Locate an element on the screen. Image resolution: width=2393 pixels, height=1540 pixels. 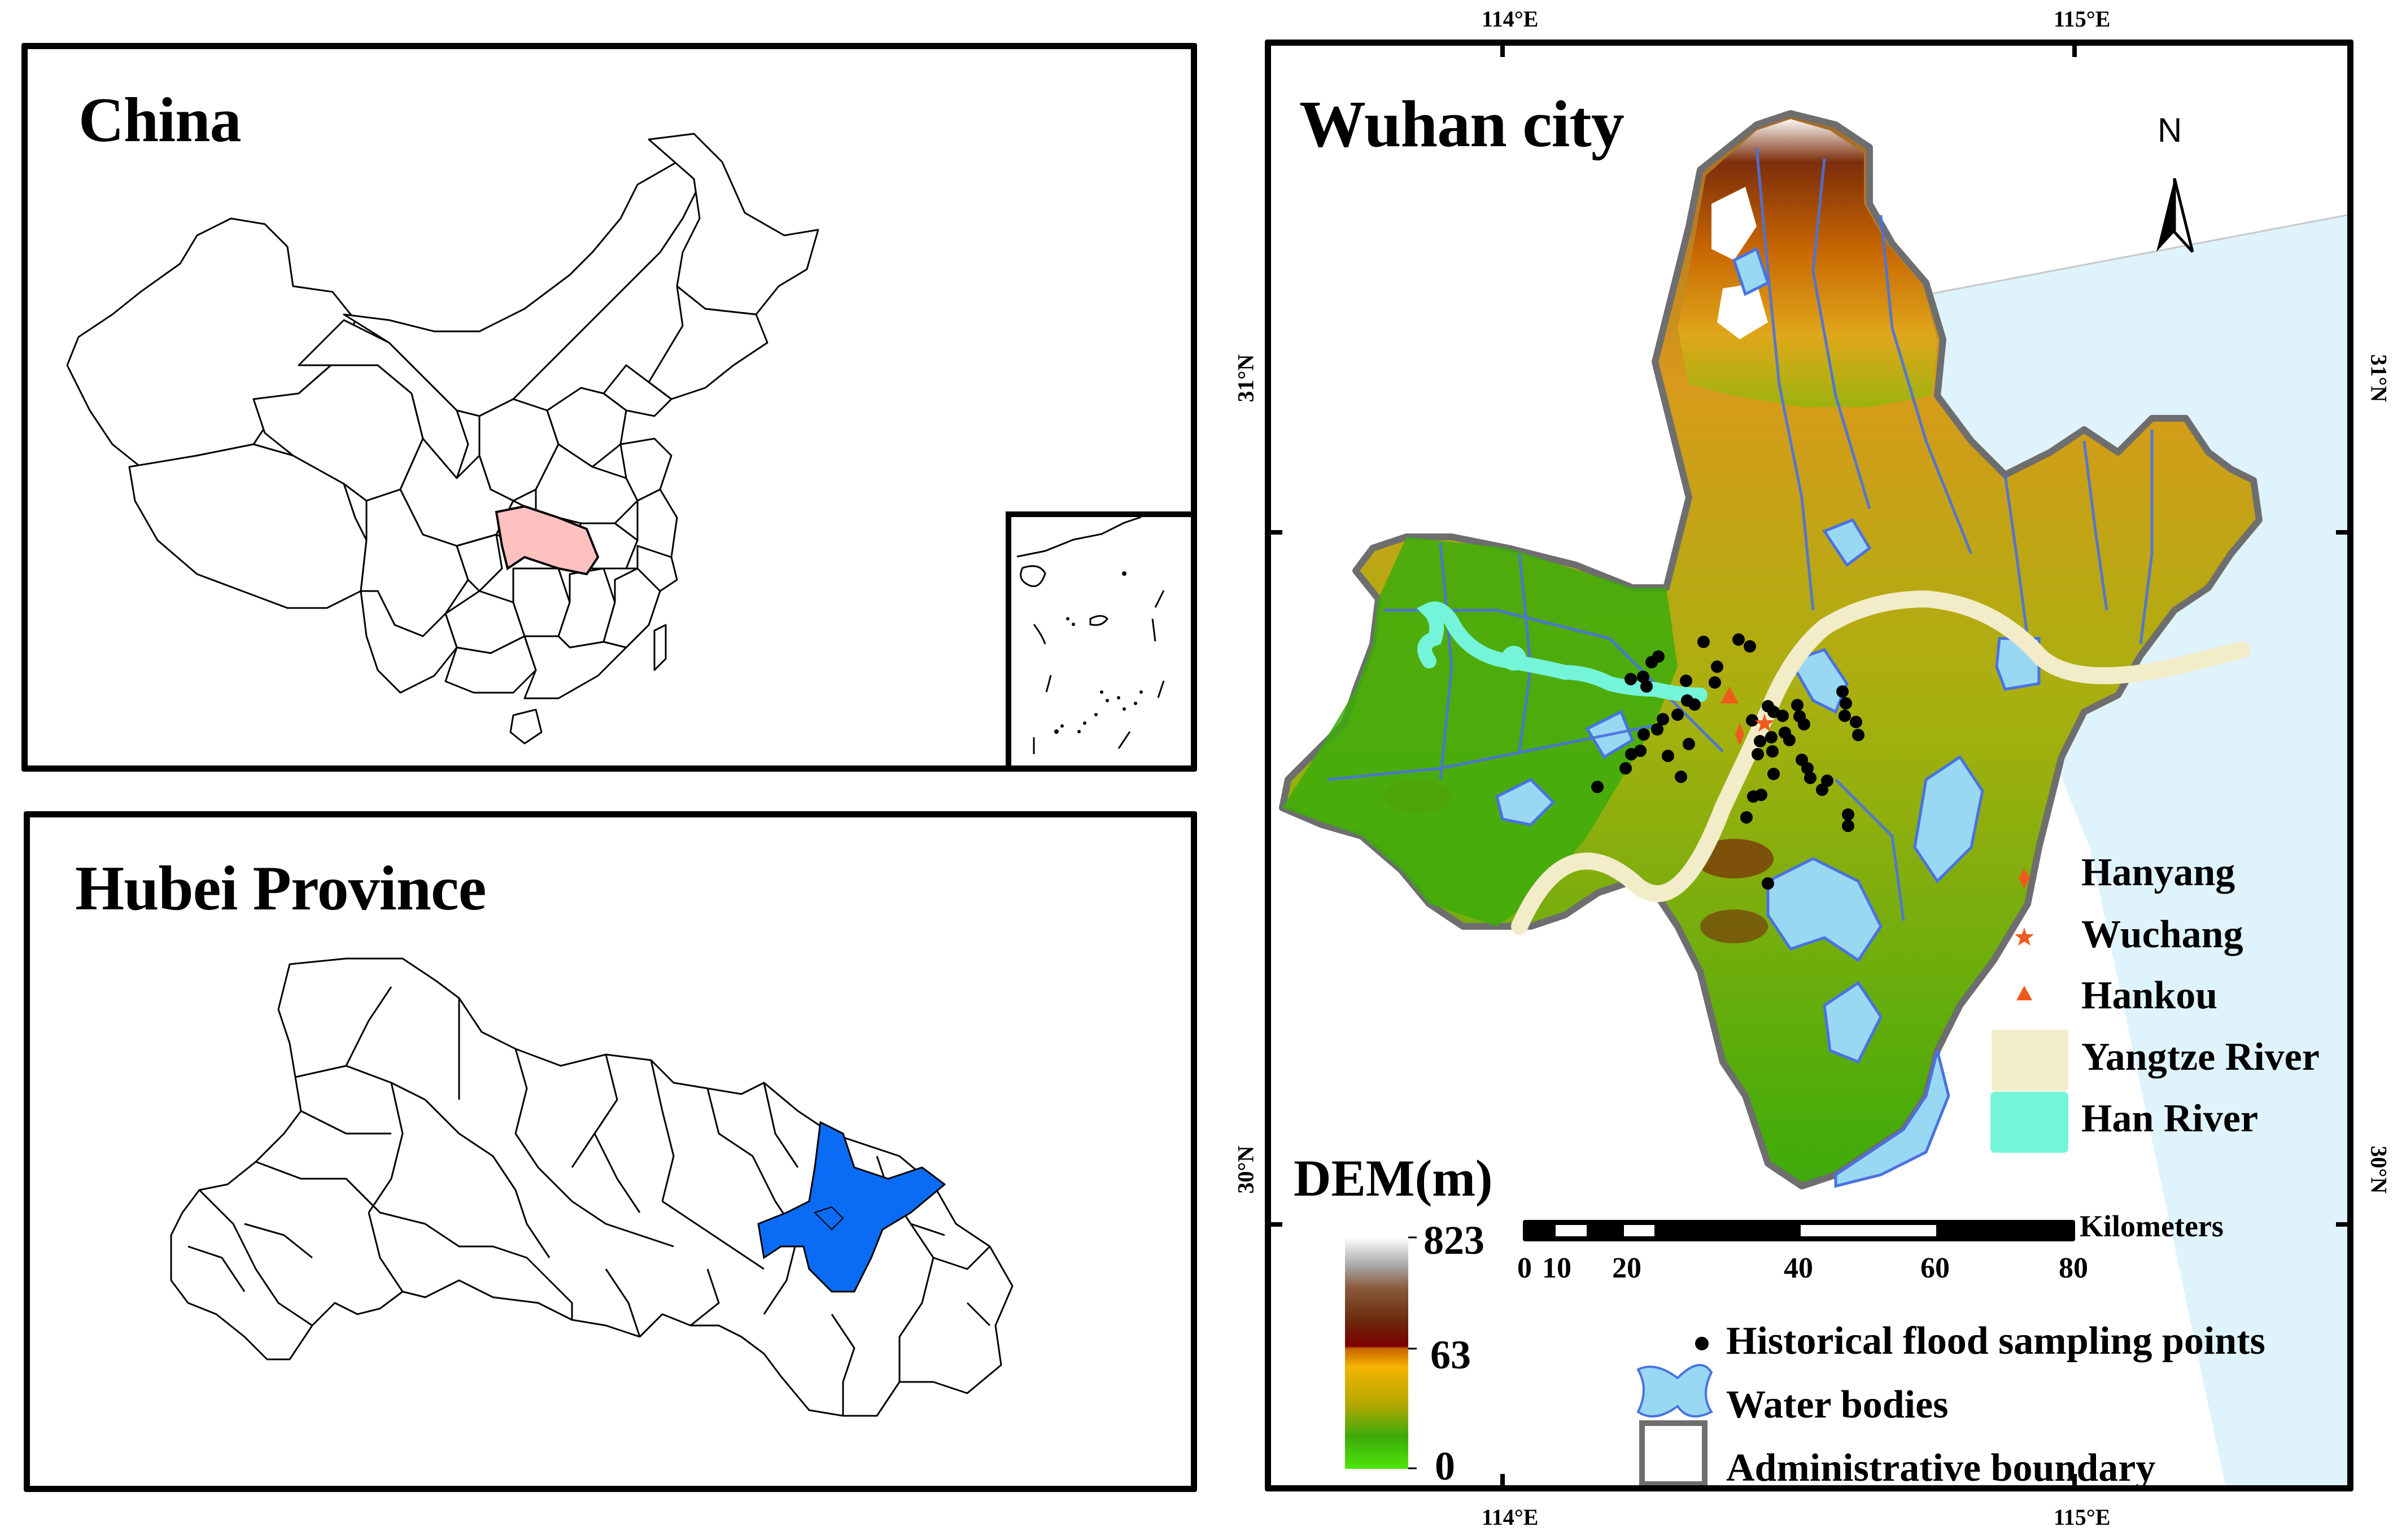
islands-inset-map is located at coordinates (1090, 635).